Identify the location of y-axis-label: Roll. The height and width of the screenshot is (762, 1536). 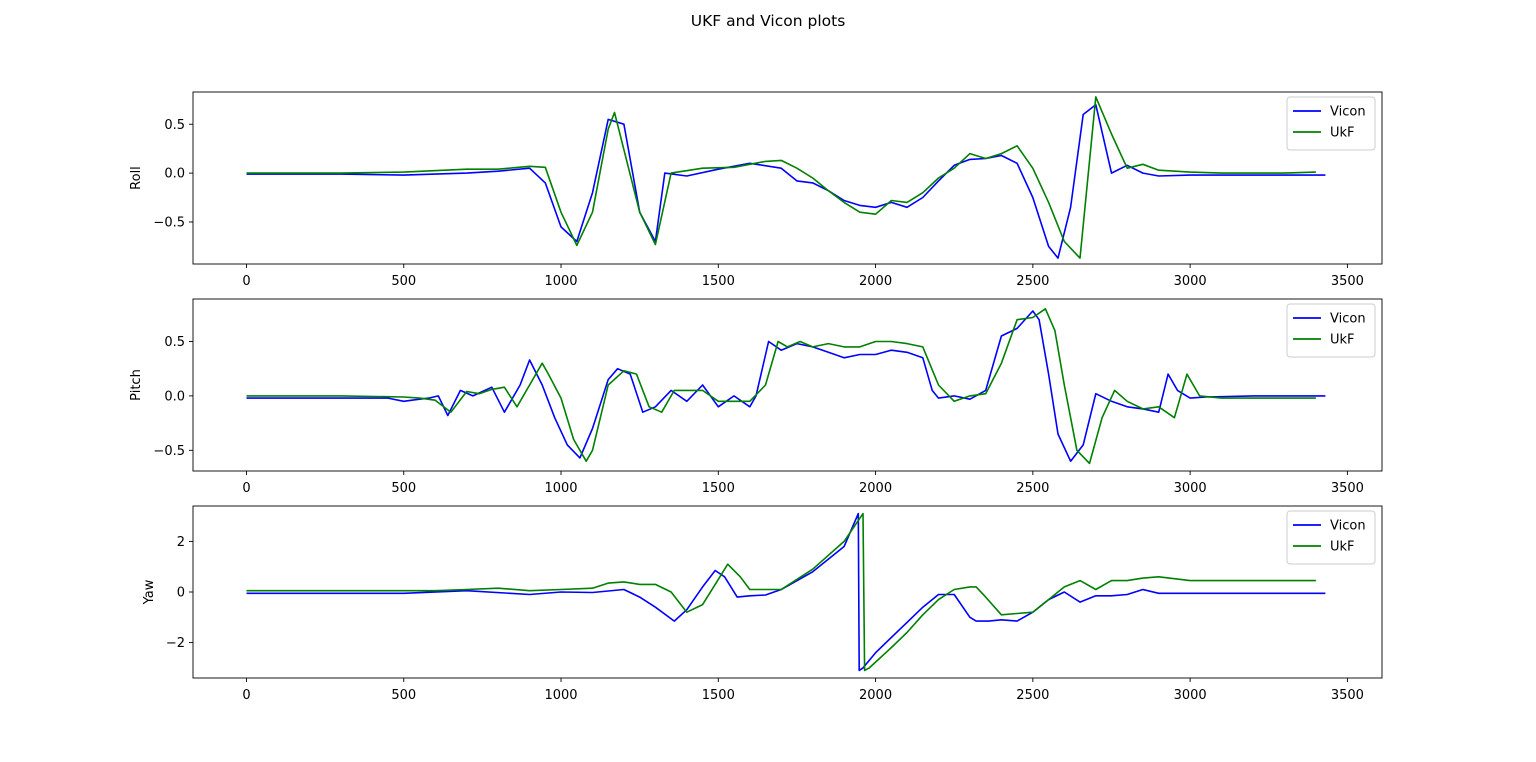
(136, 178).